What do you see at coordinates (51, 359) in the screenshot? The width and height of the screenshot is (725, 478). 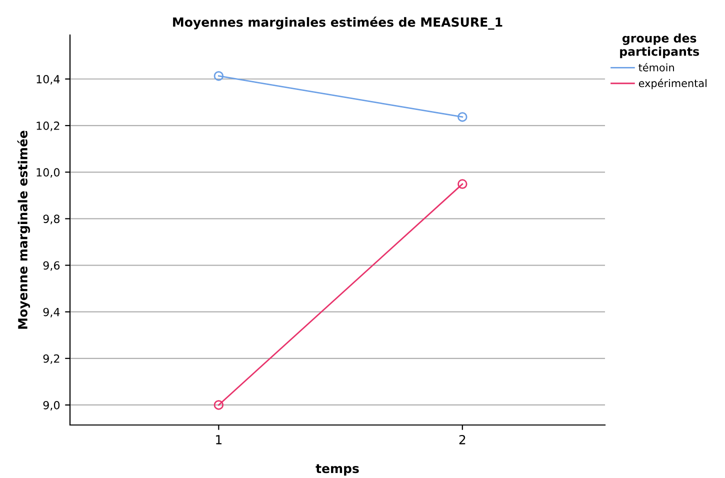 I see `y-tick-label: 9,2` at bounding box center [51, 359].